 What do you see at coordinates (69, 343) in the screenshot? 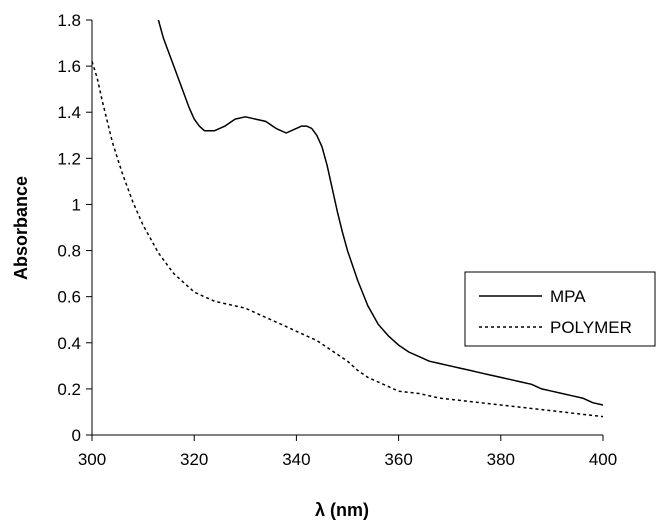
I see `y-tick-label: 0.4` at bounding box center [69, 343].